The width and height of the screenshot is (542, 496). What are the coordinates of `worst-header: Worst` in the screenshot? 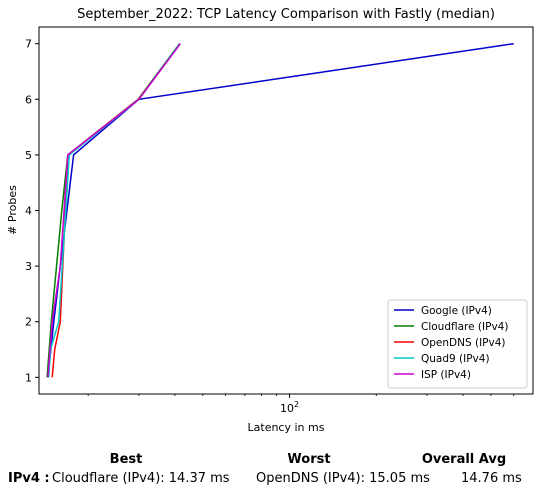 It's located at (309, 459).